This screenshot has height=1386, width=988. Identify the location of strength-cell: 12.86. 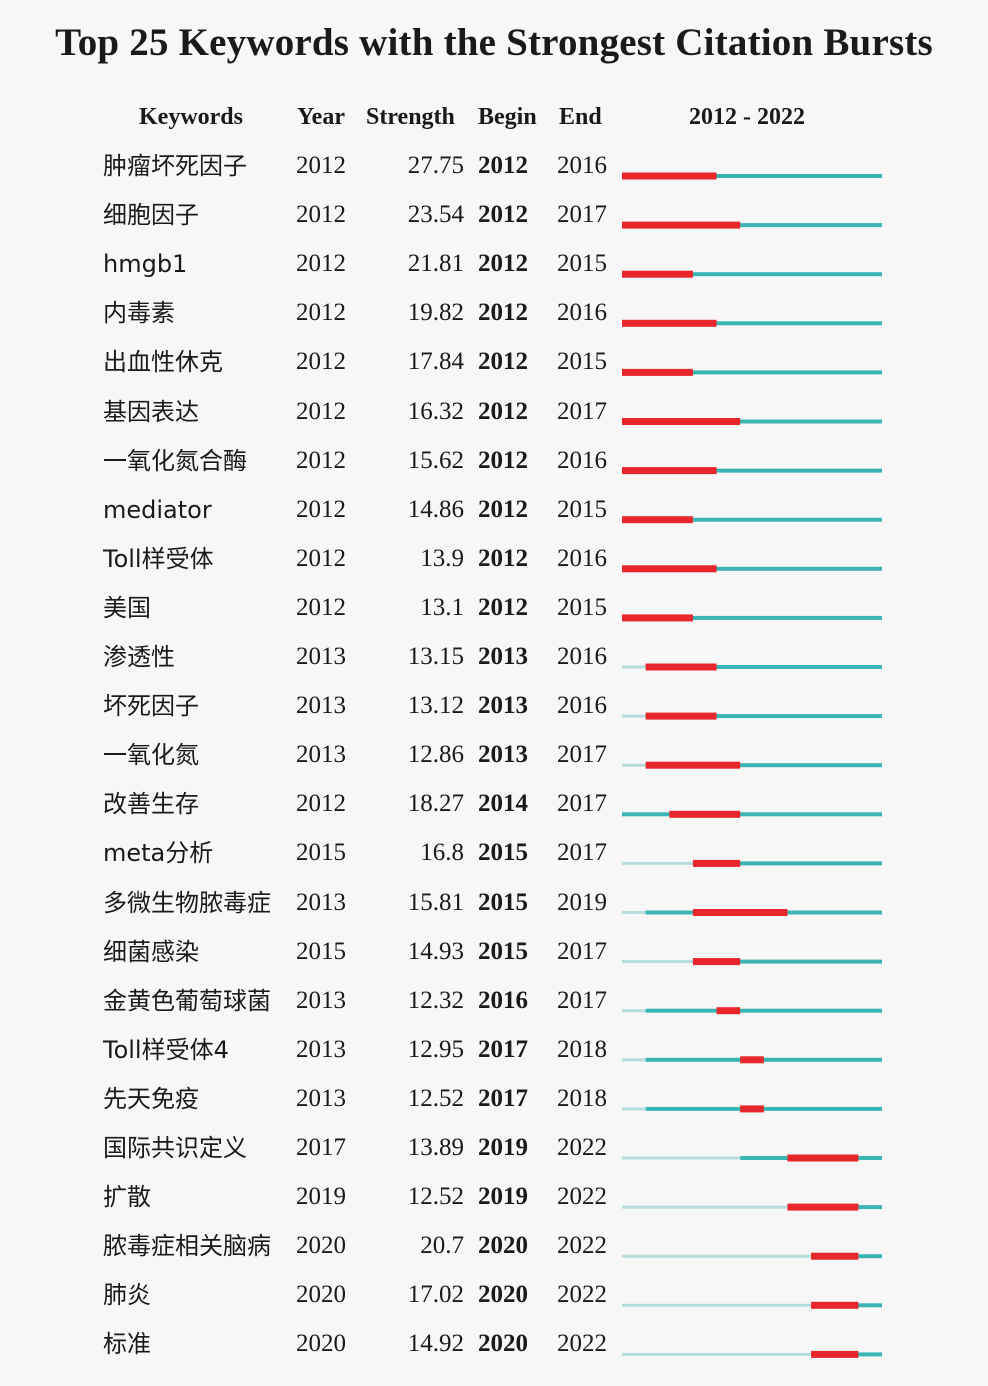
(435, 755).